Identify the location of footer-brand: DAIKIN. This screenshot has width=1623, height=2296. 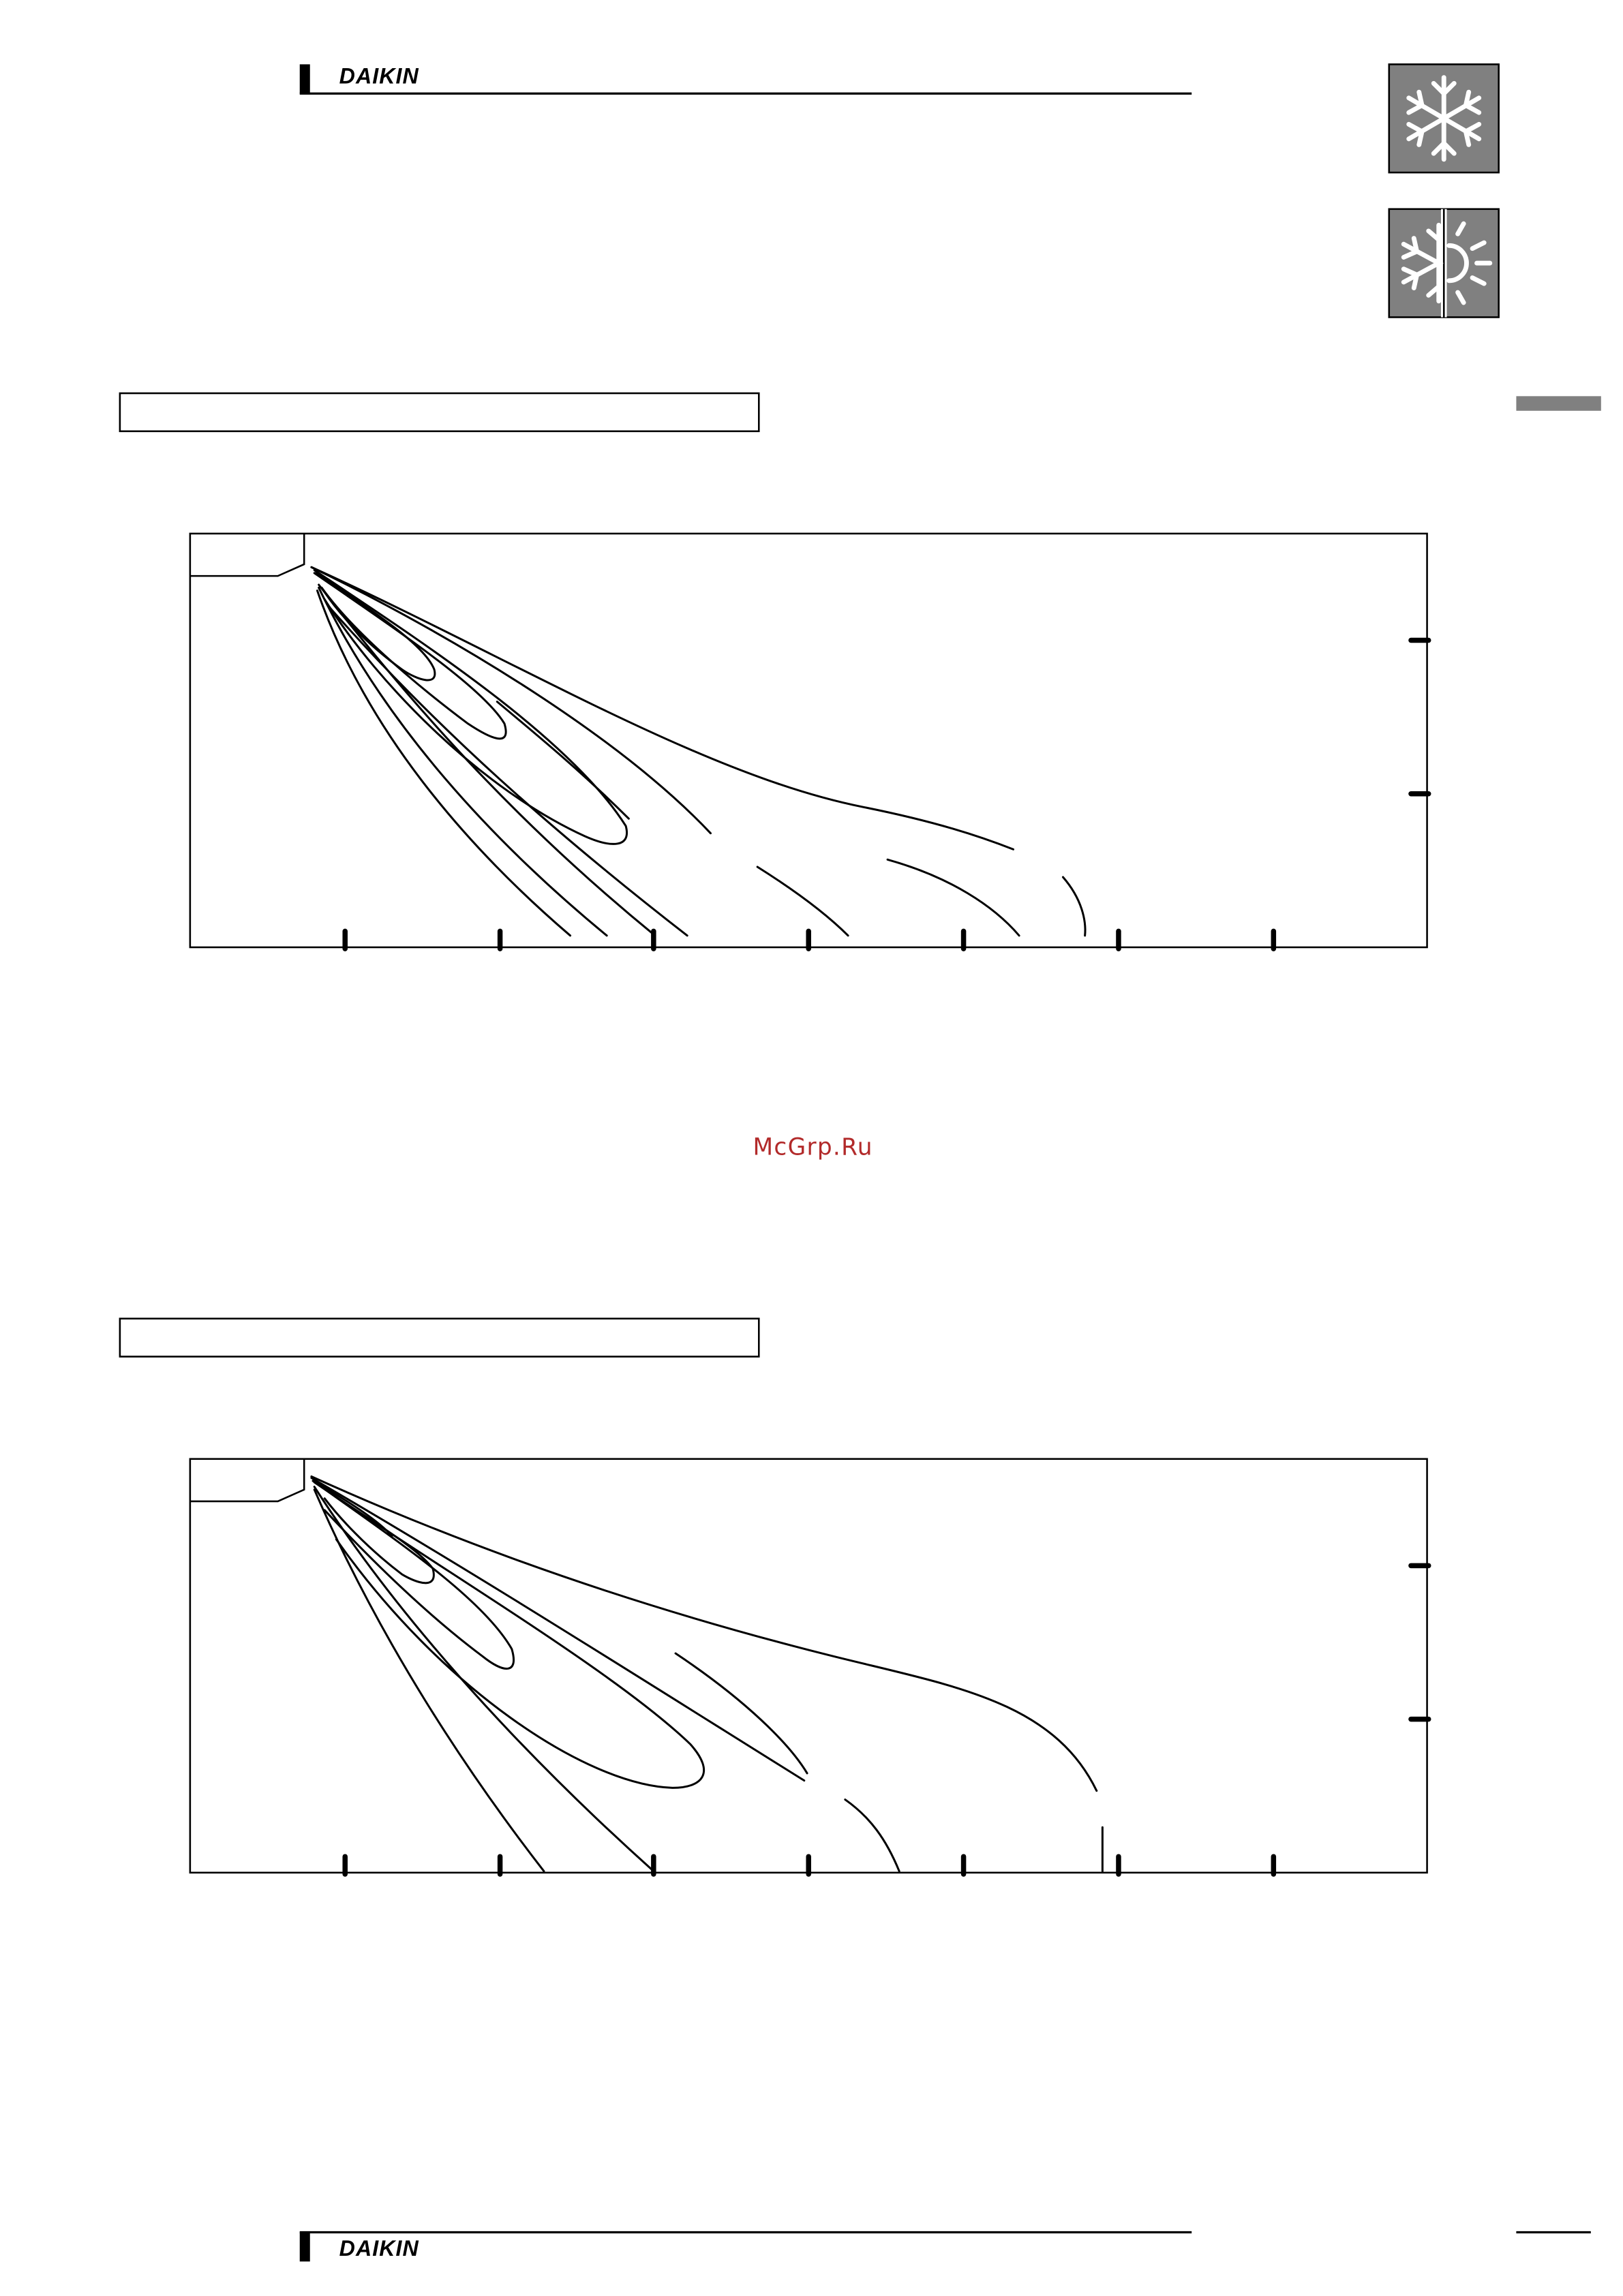
(379, 2248).